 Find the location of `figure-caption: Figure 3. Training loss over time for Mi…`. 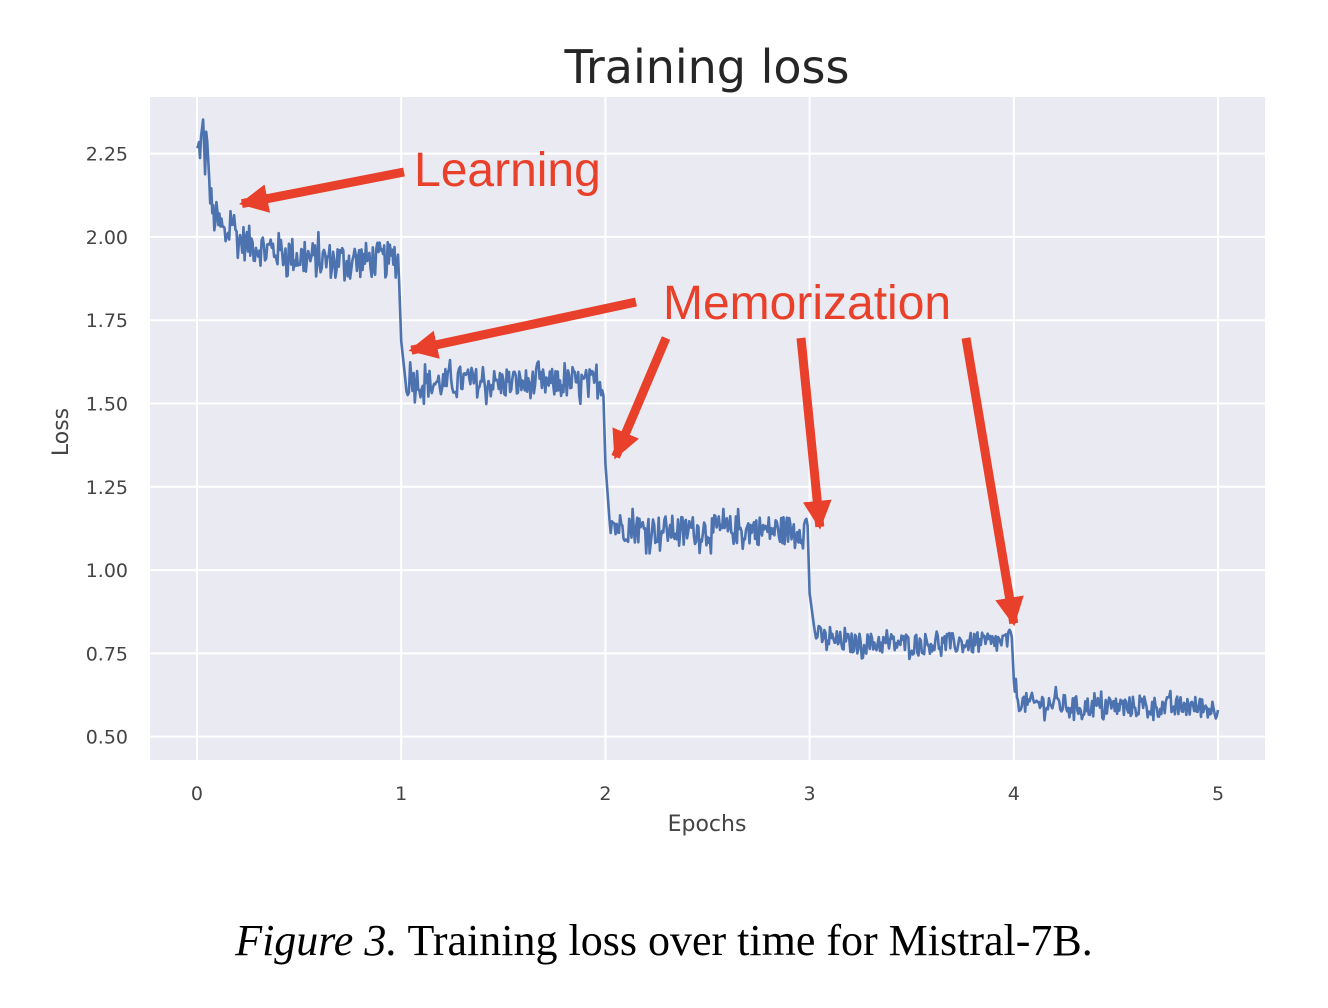

figure-caption: Figure 3. Training loss over time for Mi… is located at coordinates (664, 940).